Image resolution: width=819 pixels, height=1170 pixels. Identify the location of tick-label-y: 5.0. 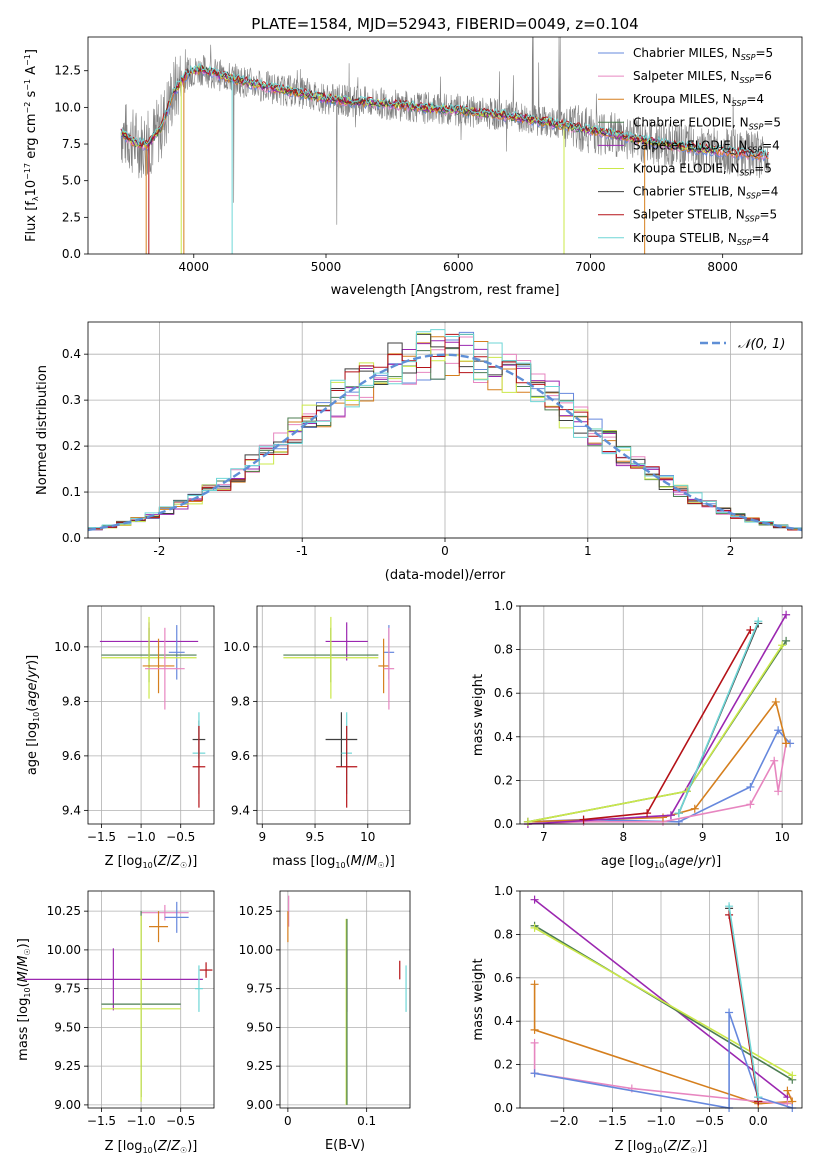
(71, 181).